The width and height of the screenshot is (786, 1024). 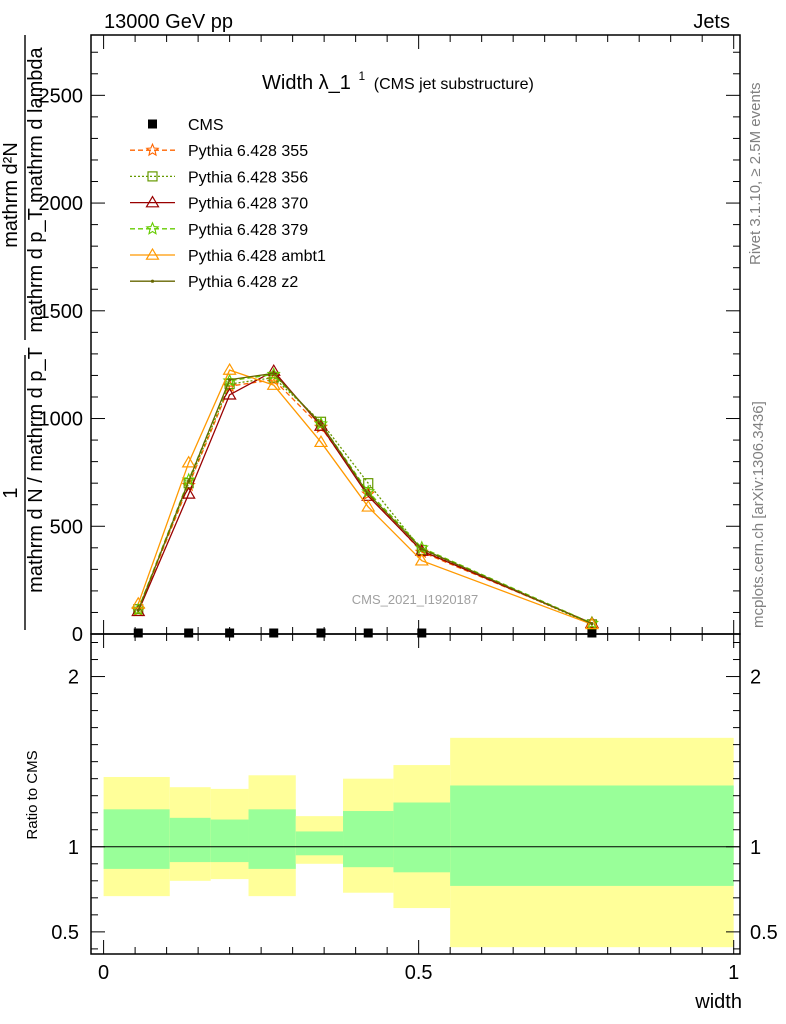 I want to click on y-axis-label-right-denominator: mathrm d p_T mathrm d lambda, so click(x=36, y=189).